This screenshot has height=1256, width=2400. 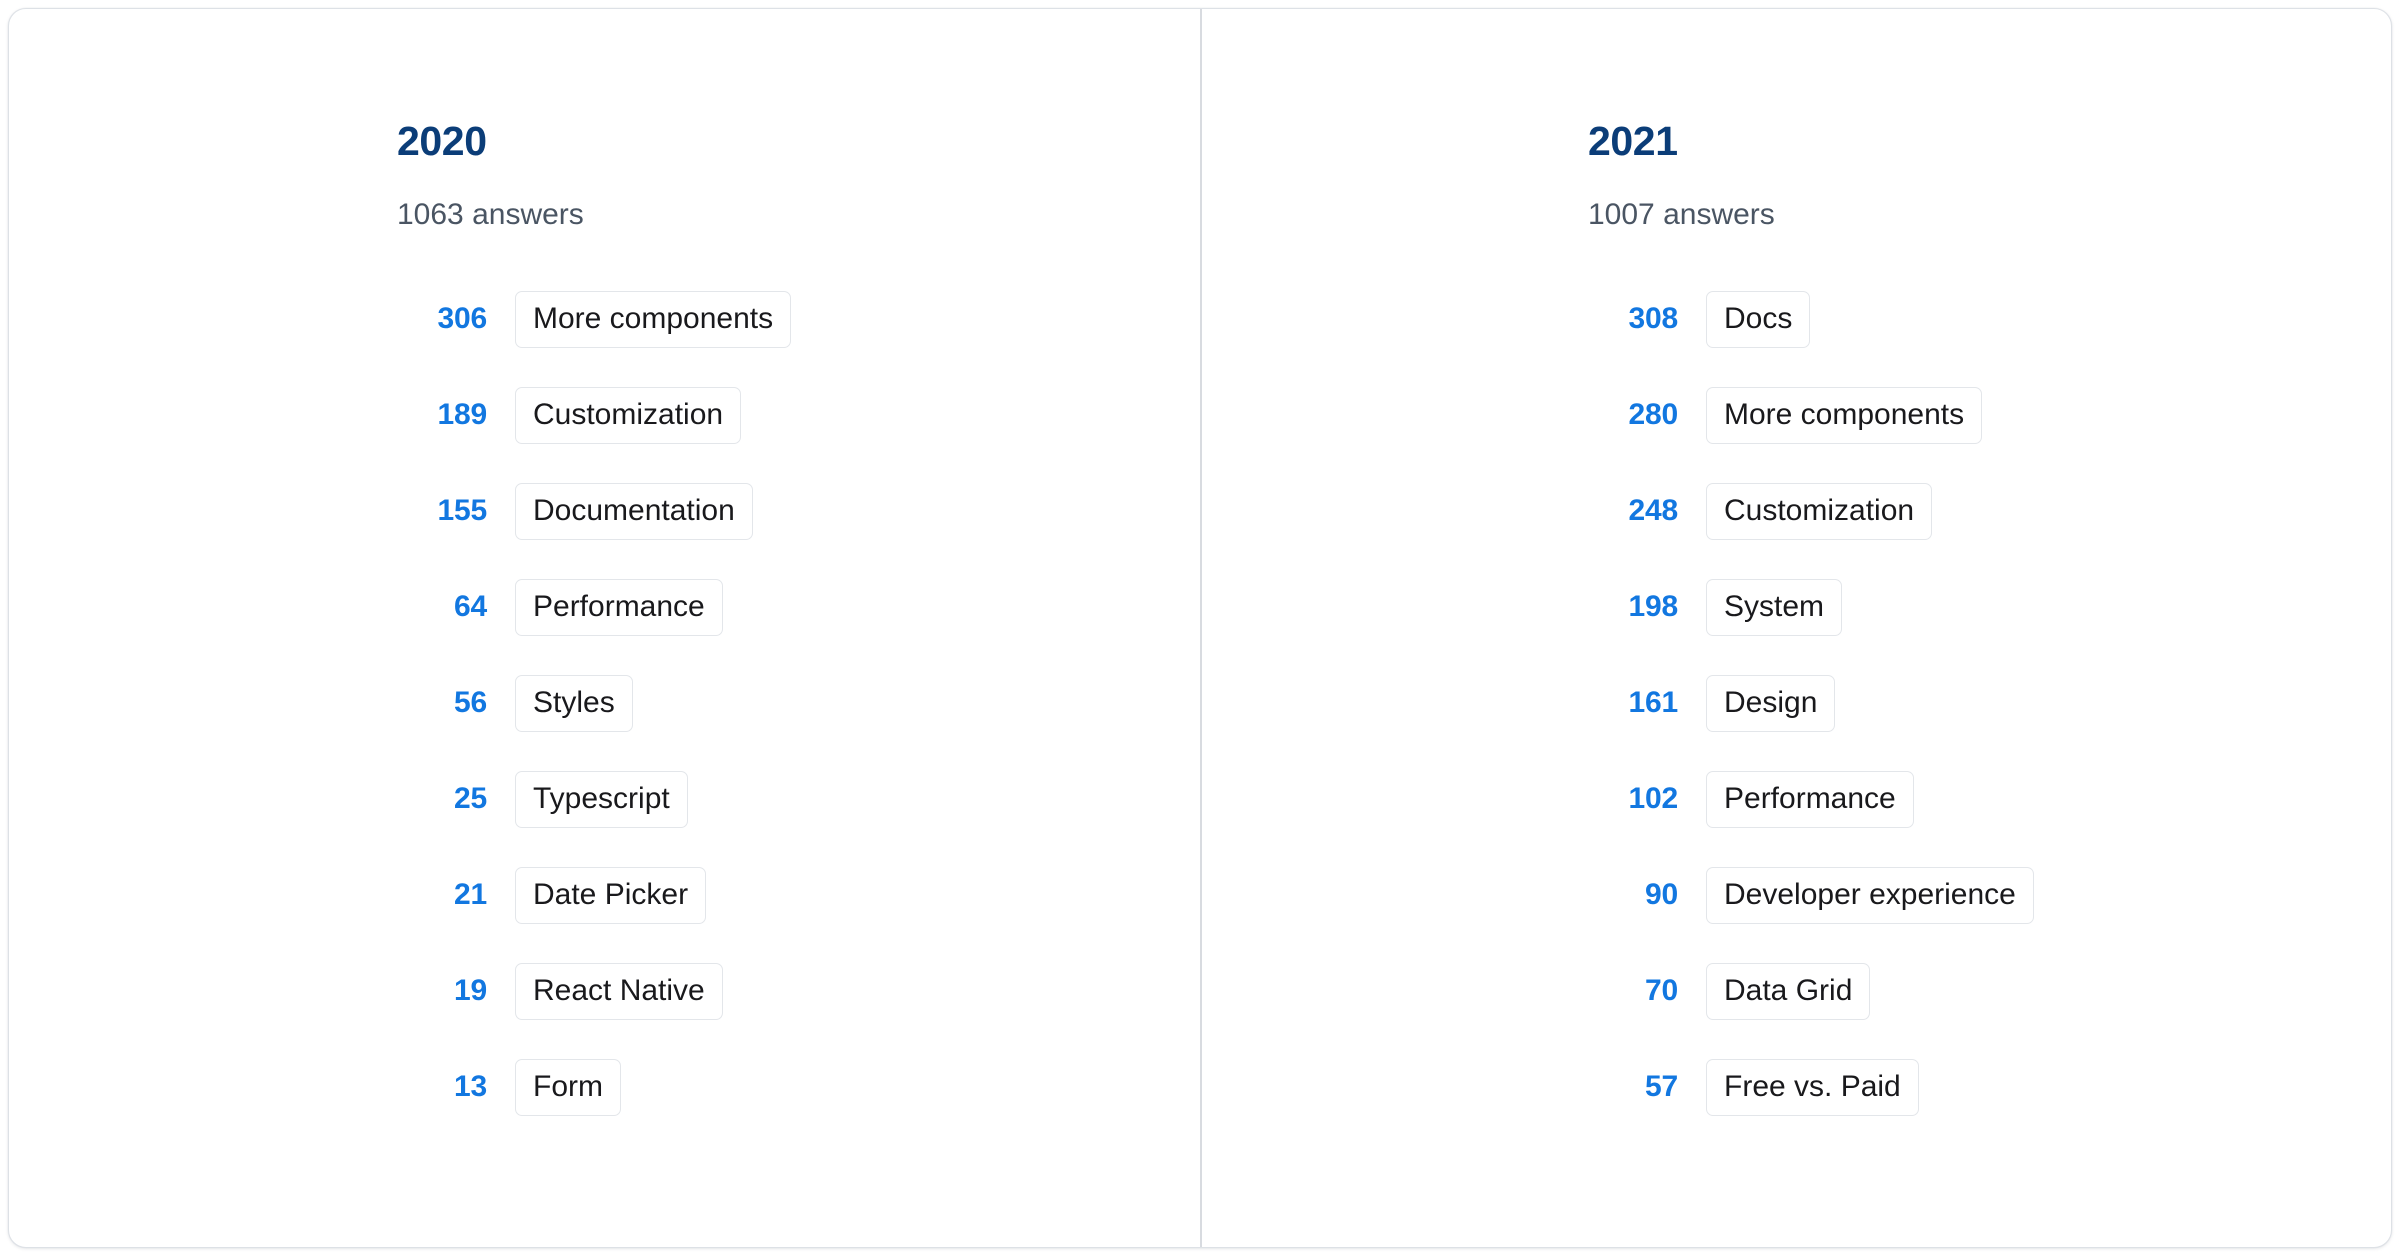 What do you see at coordinates (574, 703) in the screenshot?
I see `answer-chip: Styles` at bounding box center [574, 703].